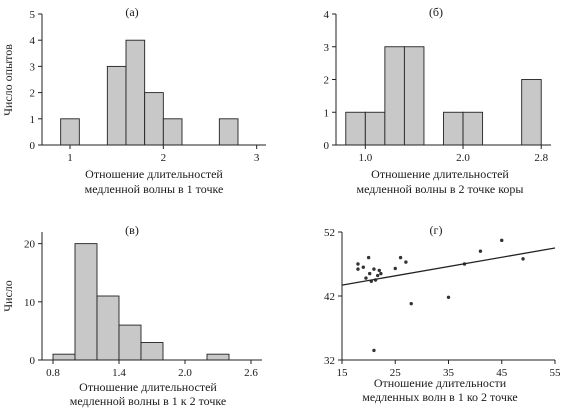  What do you see at coordinates (327, 113) in the screenshot?
I see `panel-b-ytick-label-1: 1` at bounding box center [327, 113].